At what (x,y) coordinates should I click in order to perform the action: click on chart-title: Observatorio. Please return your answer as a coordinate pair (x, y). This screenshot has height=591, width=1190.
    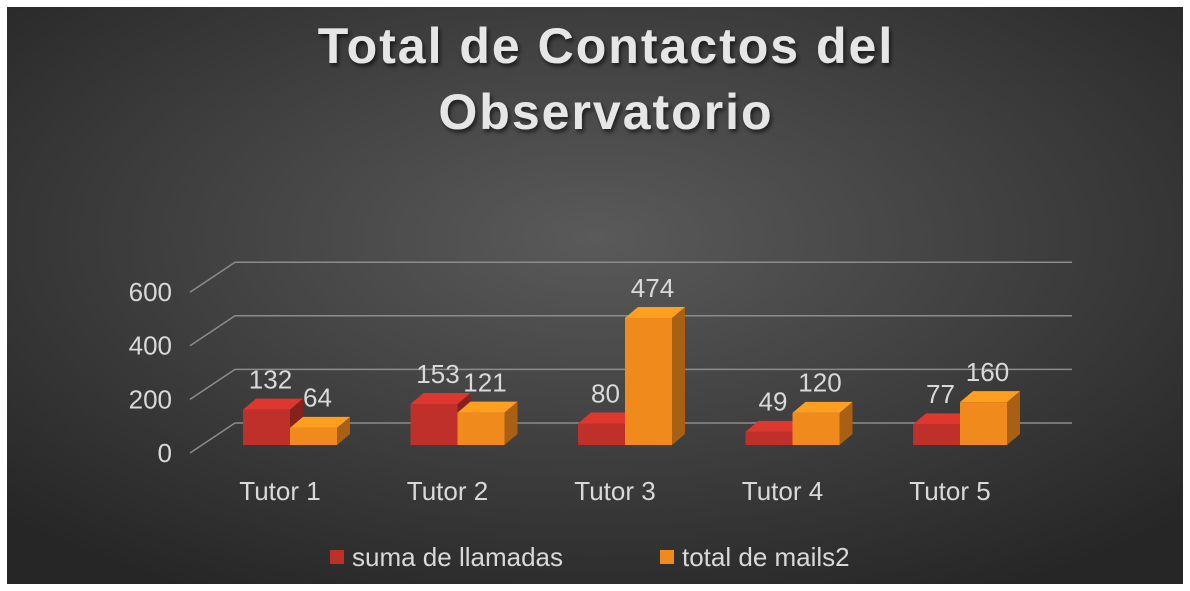
    Looking at the image, I should click on (605, 112).